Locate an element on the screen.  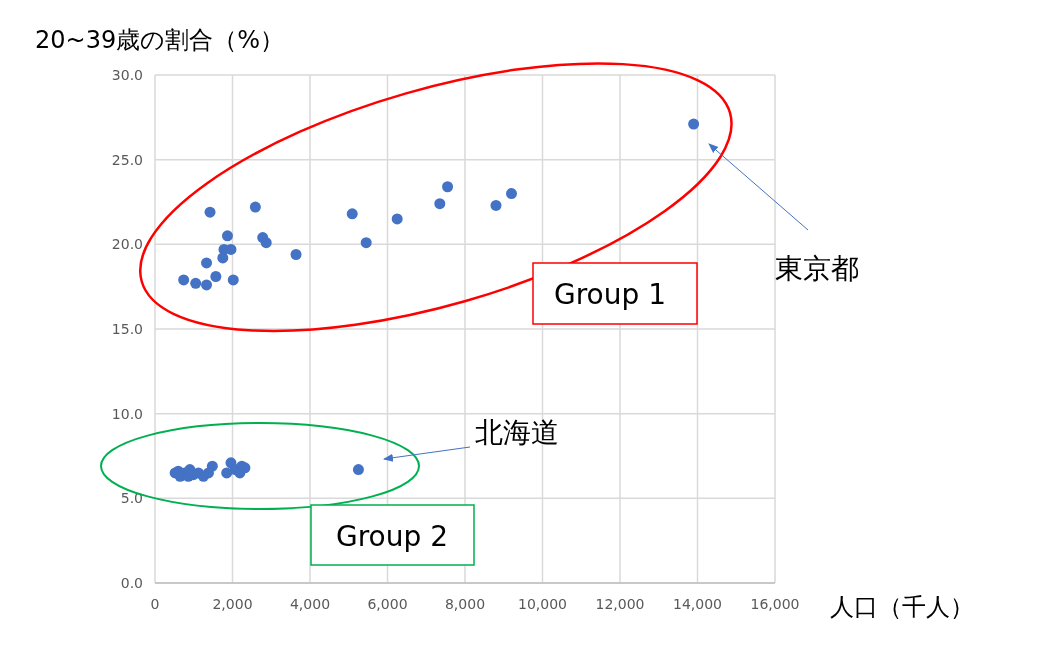
x-tick-label: 4,000 is located at coordinates (310, 604).